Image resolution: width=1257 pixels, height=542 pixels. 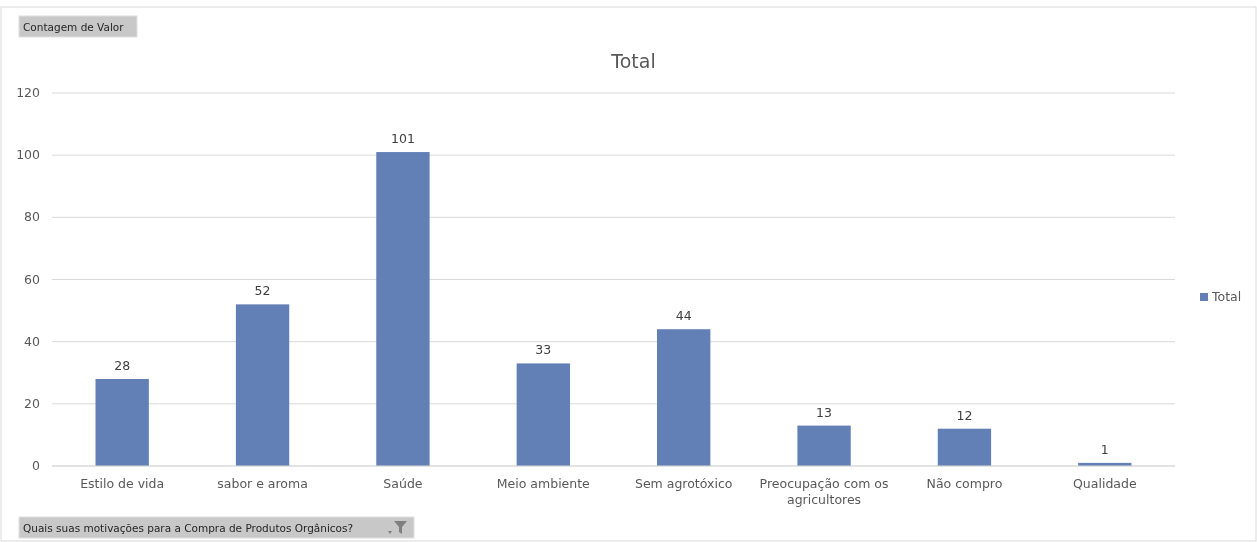 I want to click on y-tick-label: 0, so click(x=36, y=465).